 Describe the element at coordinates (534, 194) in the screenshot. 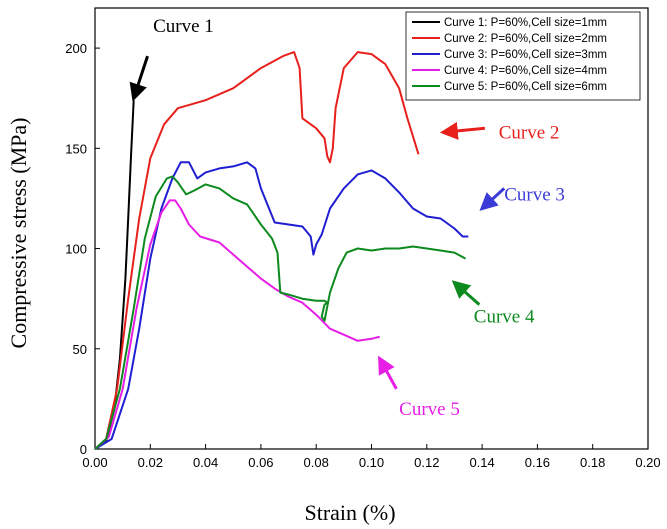

I see `annotation-label-c3: Curve 3` at that location.